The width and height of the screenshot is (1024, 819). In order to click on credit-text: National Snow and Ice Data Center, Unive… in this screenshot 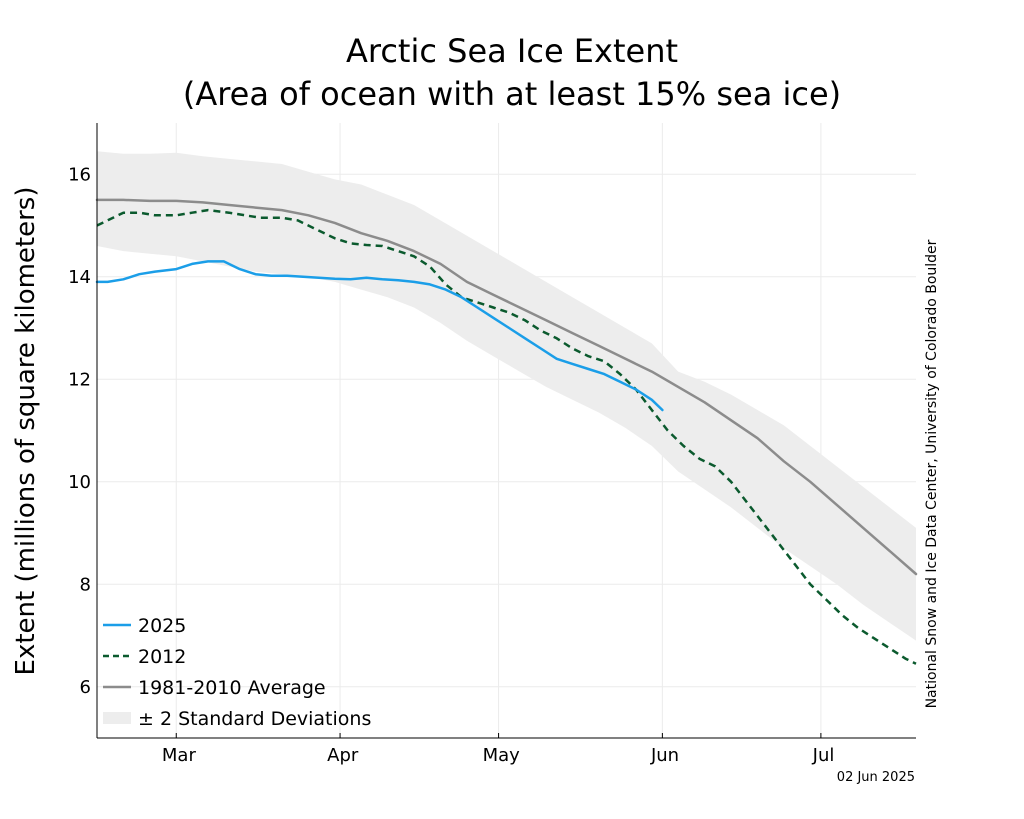, I will do `click(932, 473)`.